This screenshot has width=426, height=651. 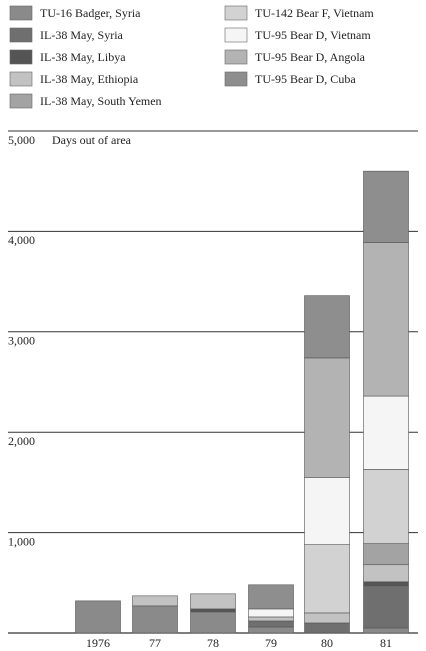 I want to click on legend-label: TU-16 Badger, Syria, so click(x=90, y=13).